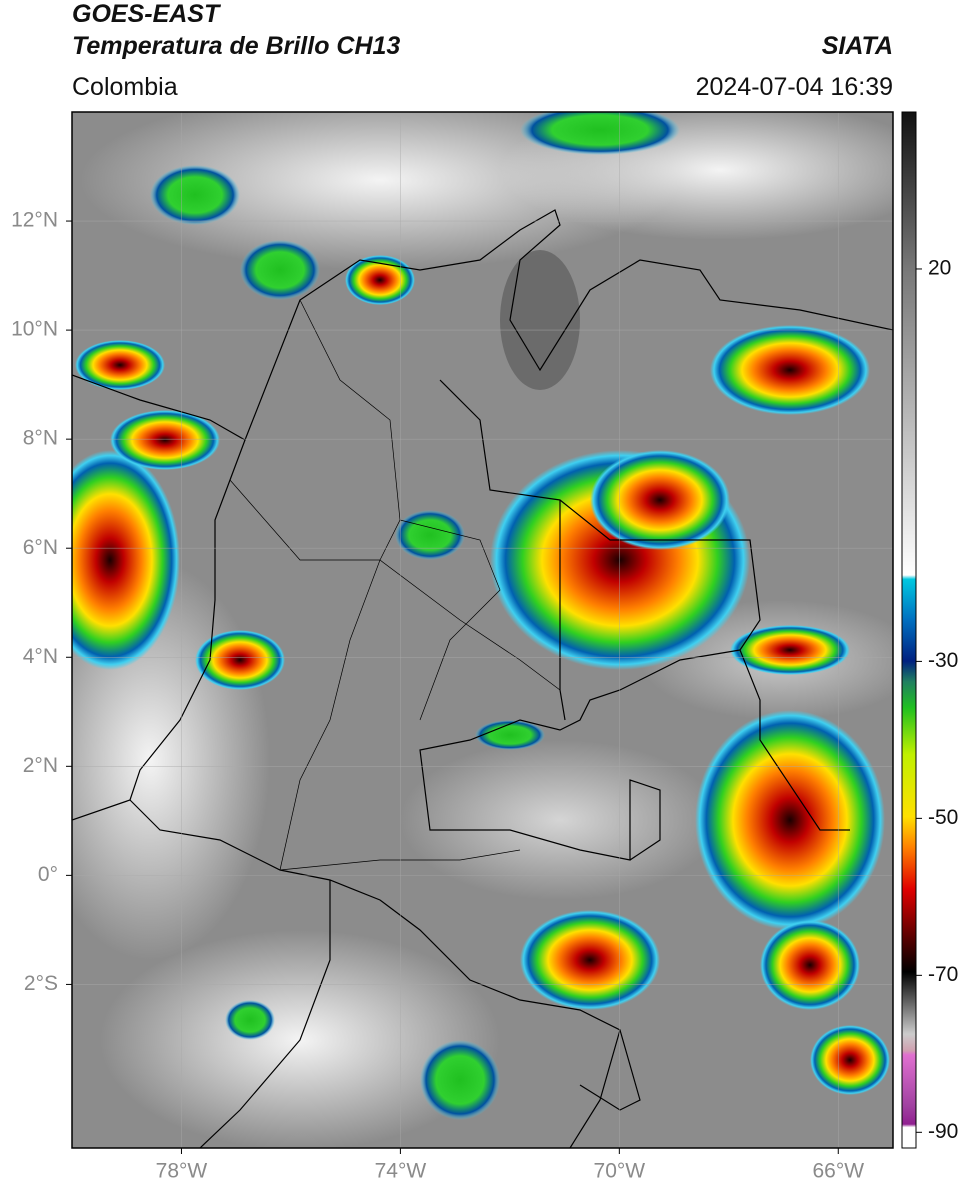  Describe the element at coordinates (40, 765) in the screenshot. I see `y-tick-label: 2°N` at that location.